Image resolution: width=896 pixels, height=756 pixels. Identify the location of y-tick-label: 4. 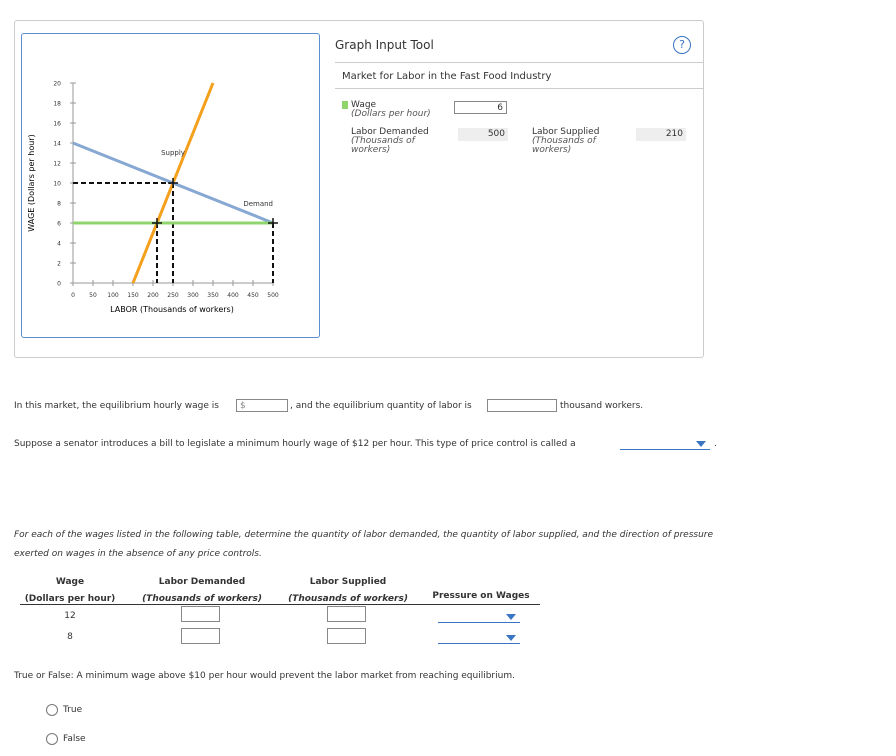
(59, 244).